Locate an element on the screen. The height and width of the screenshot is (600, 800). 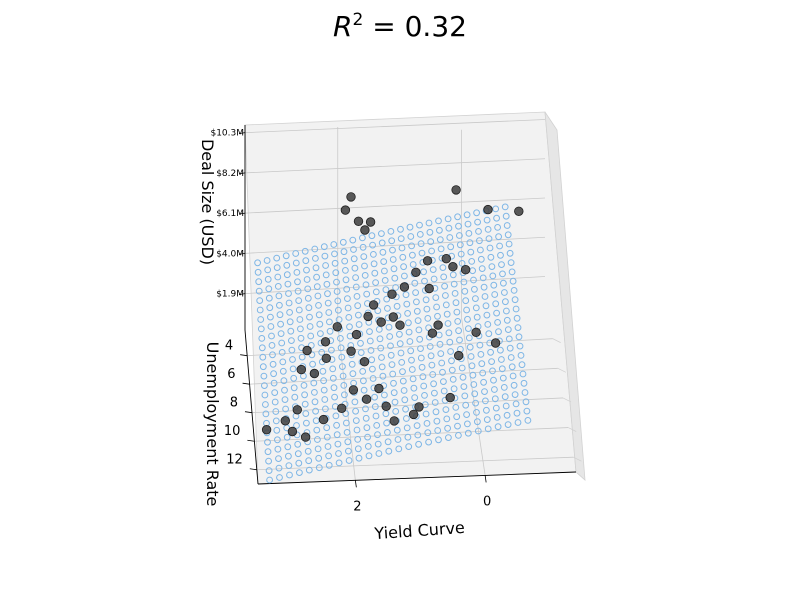
z-tick-label: $1.9M is located at coordinates (230, 295).